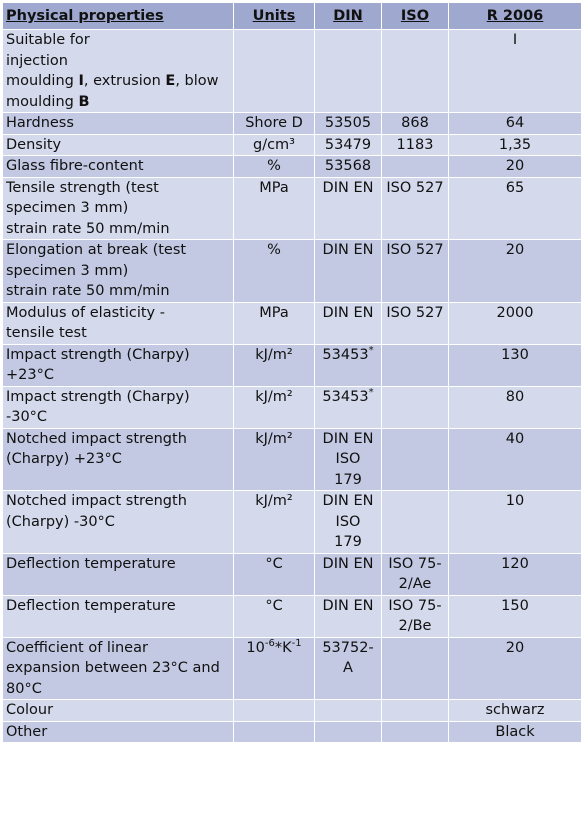  What do you see at coordinates (118, 144) in the screenshot?
I see `property-cell: Density` at bounding box center [118, 144].